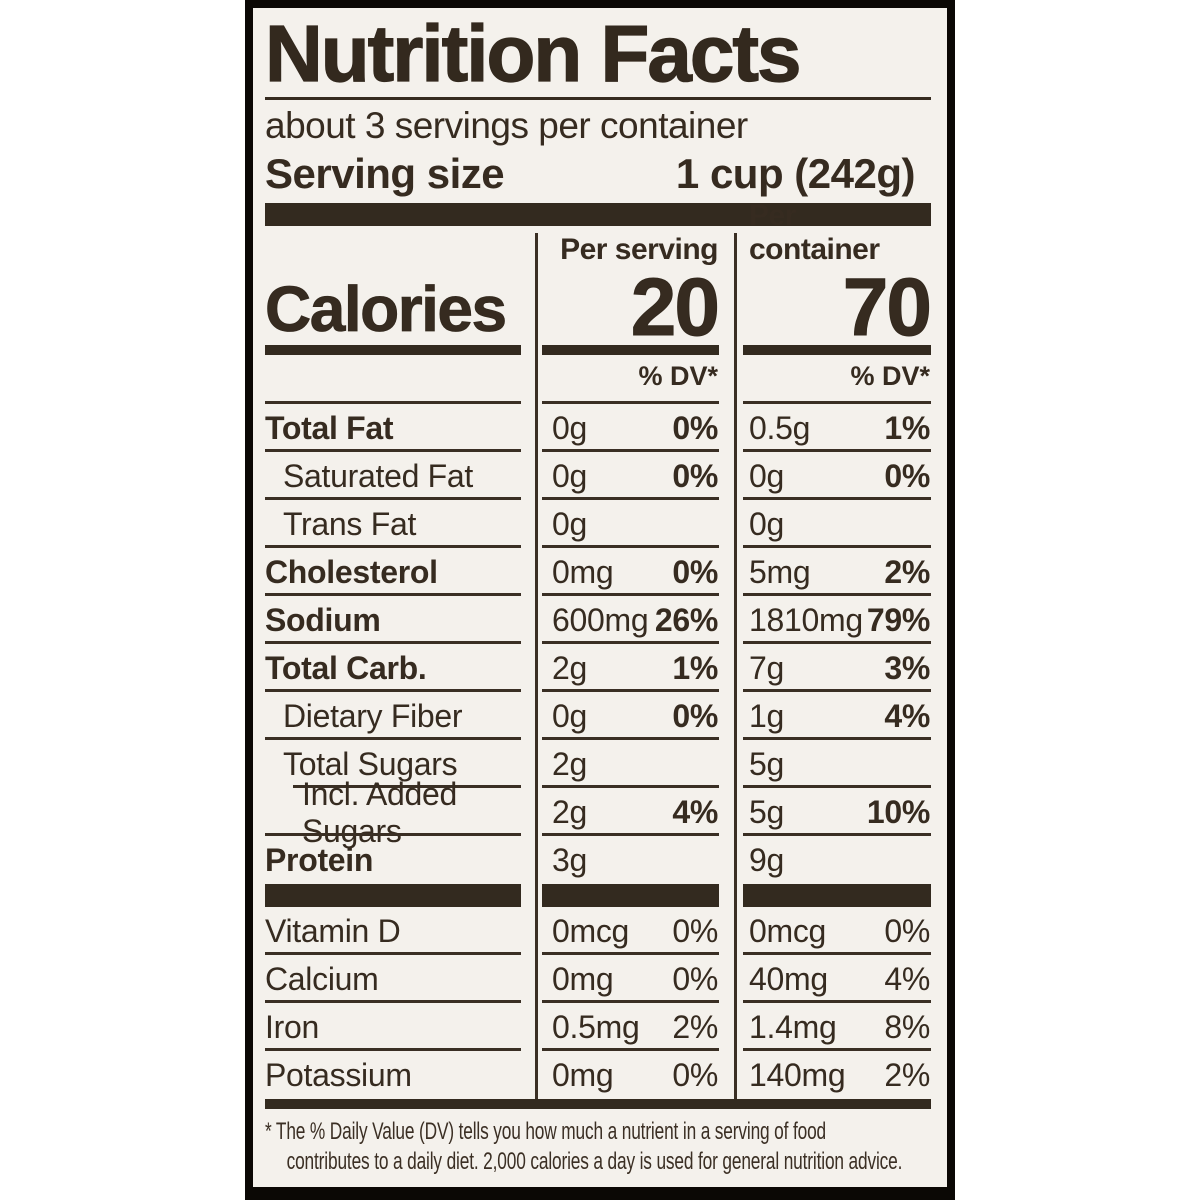 The image size is (1200, 1200). Describe the element at coordinates (569, 859) in the screenshot. I see `amount-per-serving: 3g` at that location.